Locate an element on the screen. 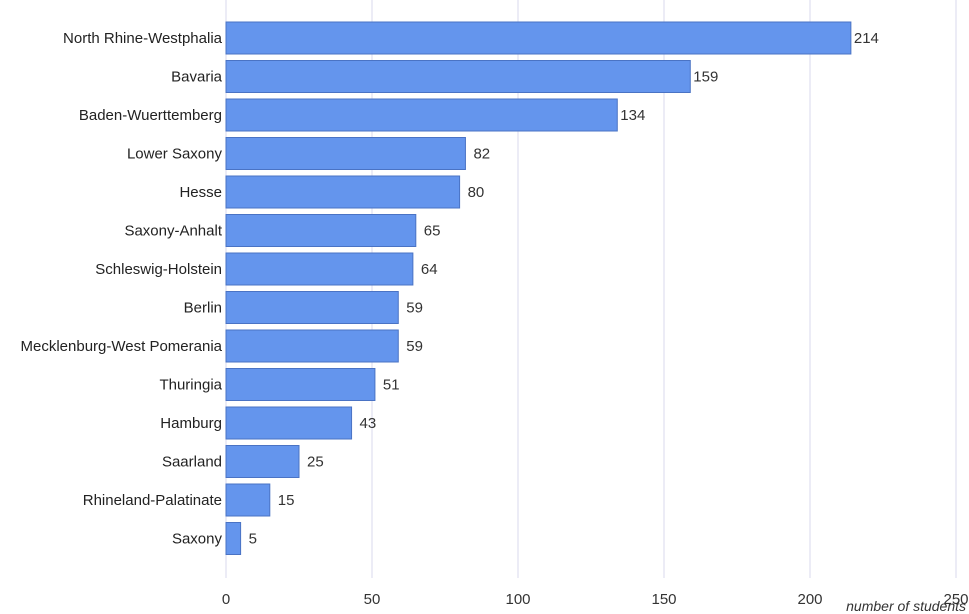  x-axis-title: number of students is located at coordinates (906, 606).